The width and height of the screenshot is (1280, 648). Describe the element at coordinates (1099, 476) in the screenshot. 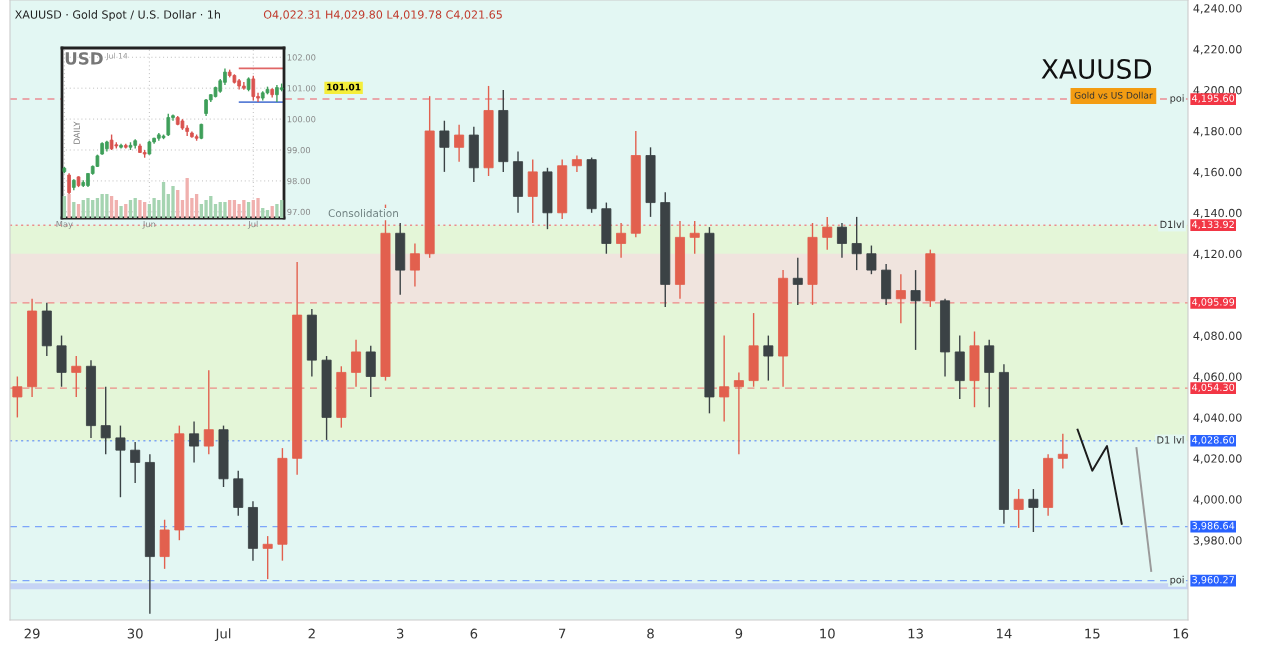

I see `line-series` at that location.